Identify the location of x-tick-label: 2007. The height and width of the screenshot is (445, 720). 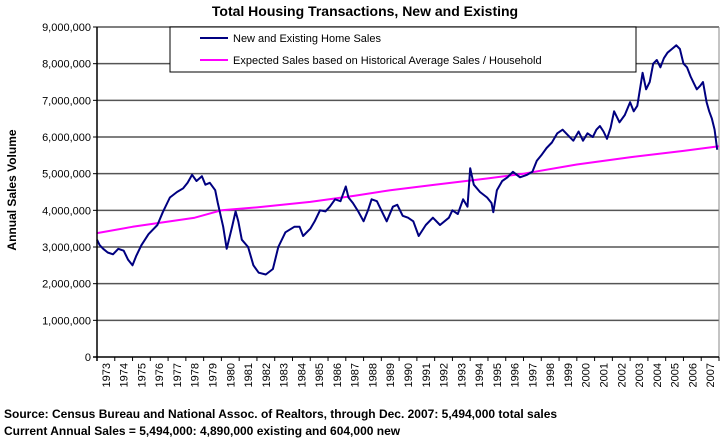
(711, 375).